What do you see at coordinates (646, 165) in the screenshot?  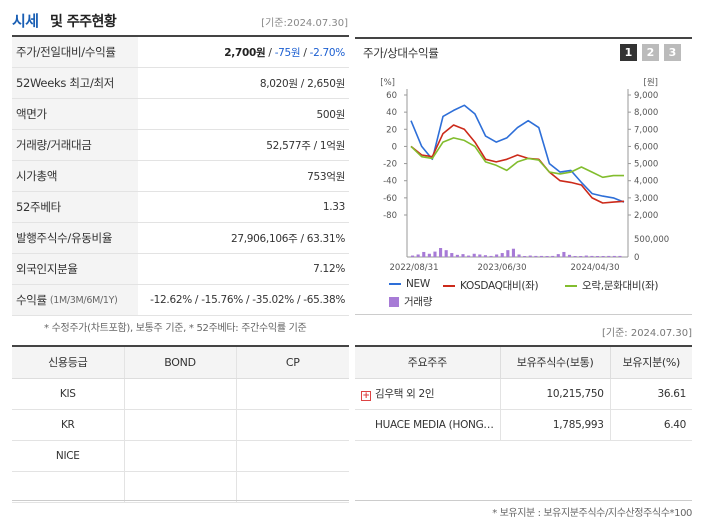 I see `right-tick-label: 5,000` at bounding box center [646, 165].